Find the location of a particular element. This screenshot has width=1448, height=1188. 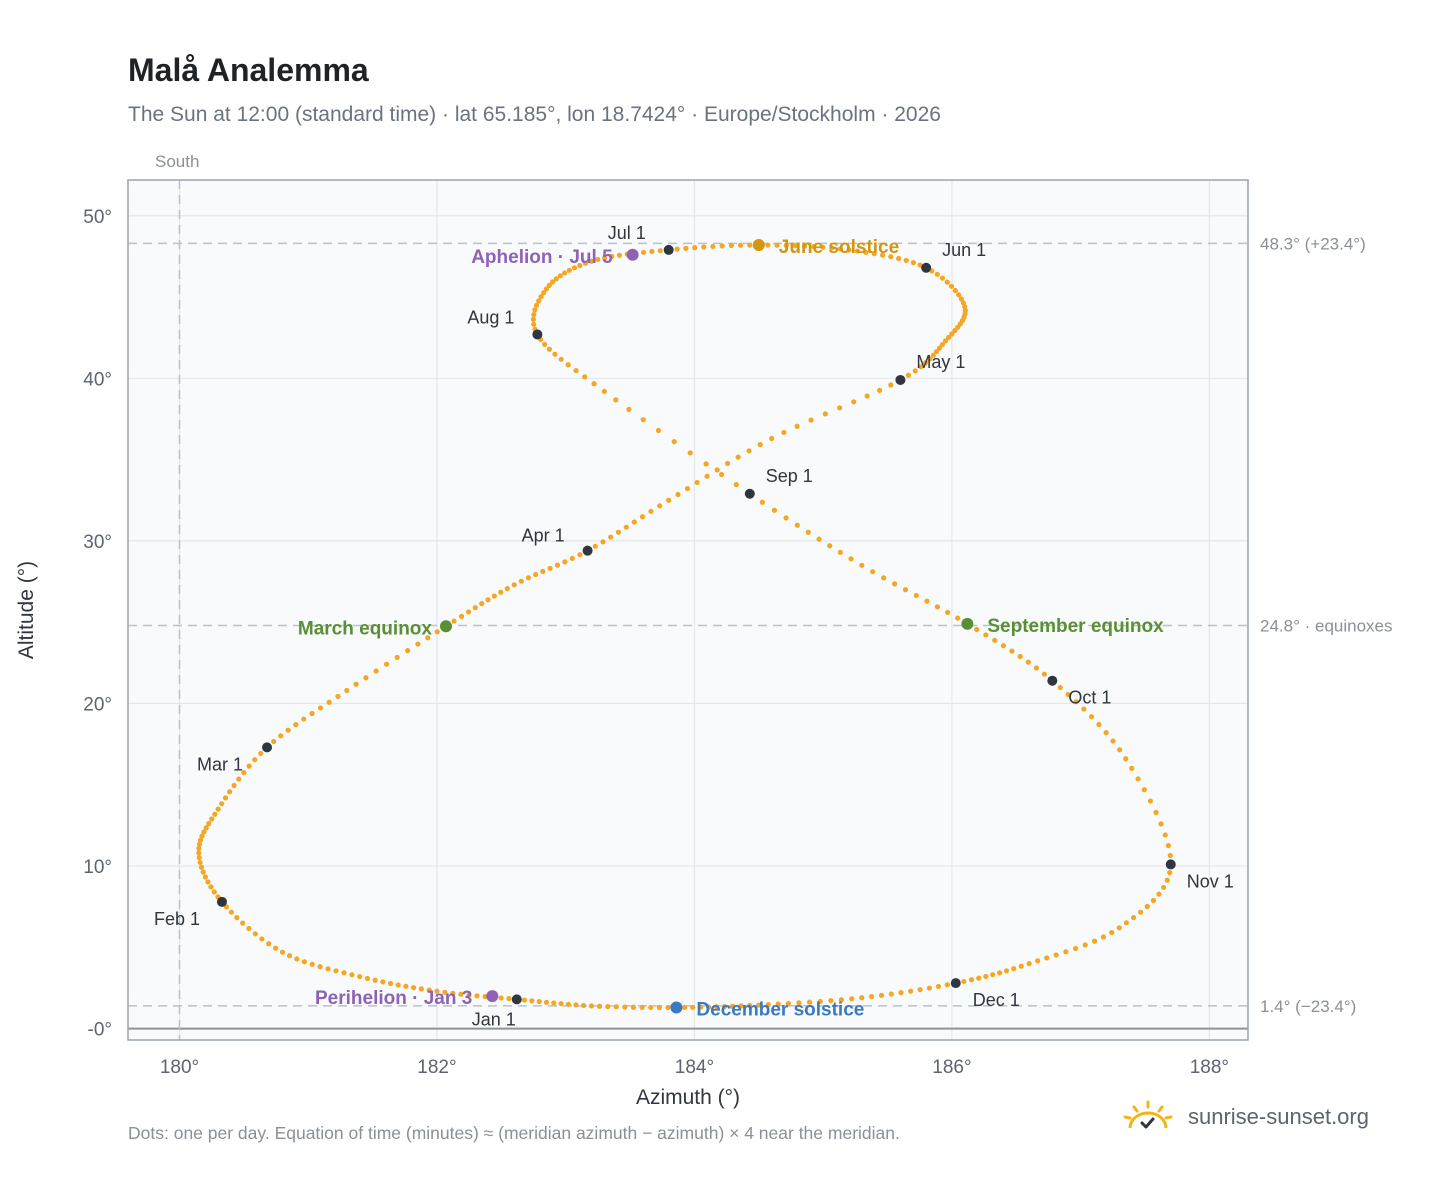

y-axis-label: Altitude (°) is located at coordinates (26, 610).